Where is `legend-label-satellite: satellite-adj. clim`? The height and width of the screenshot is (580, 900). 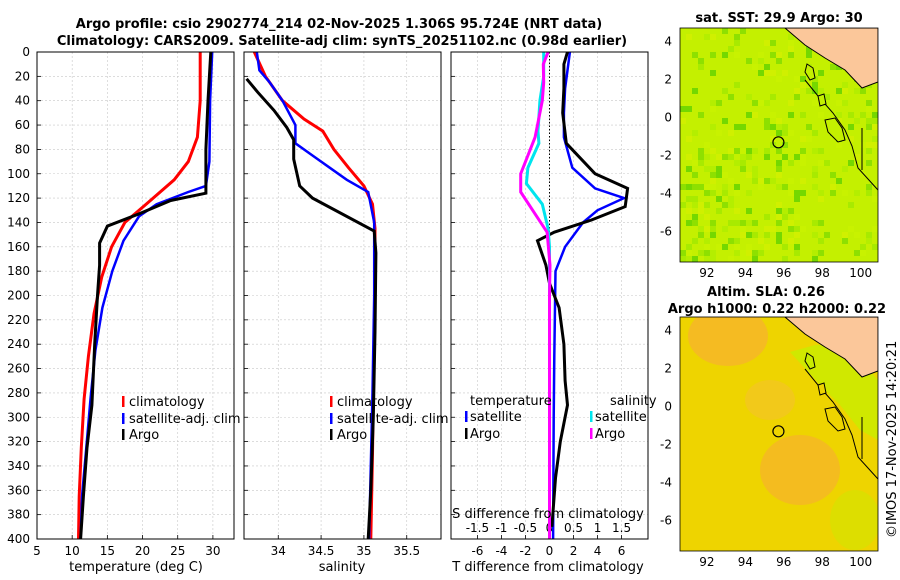
legend-label-satellite: satellite-adj. clim is located at coordinates (185, 419).